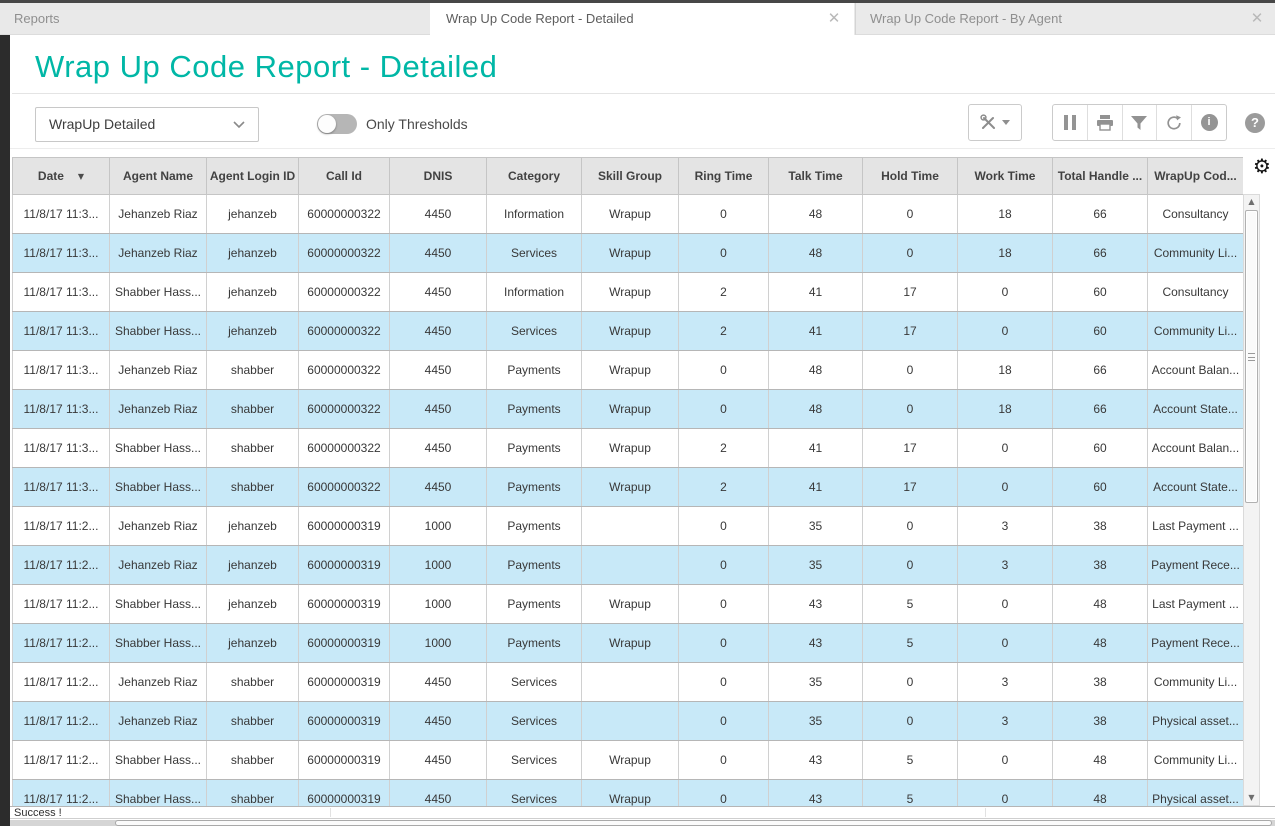  Describe the element at coordinates (1251, 356) in the screenshot. I see `vertical-scrollbar-thumb` at that location.